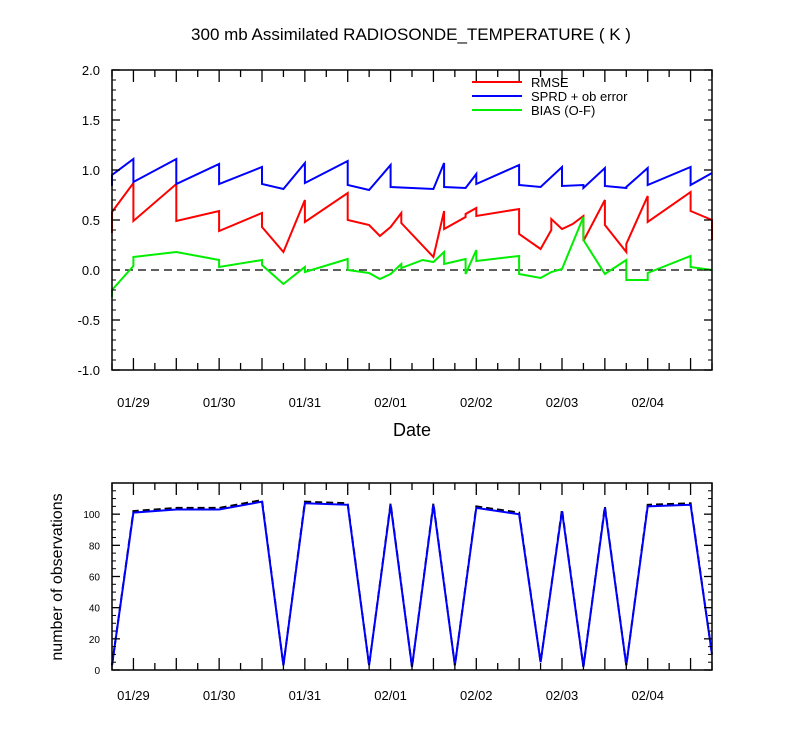 This screenshot has width=800, height=750. I want to click on legend-label-rmse: RMSE, so click(550, 82).